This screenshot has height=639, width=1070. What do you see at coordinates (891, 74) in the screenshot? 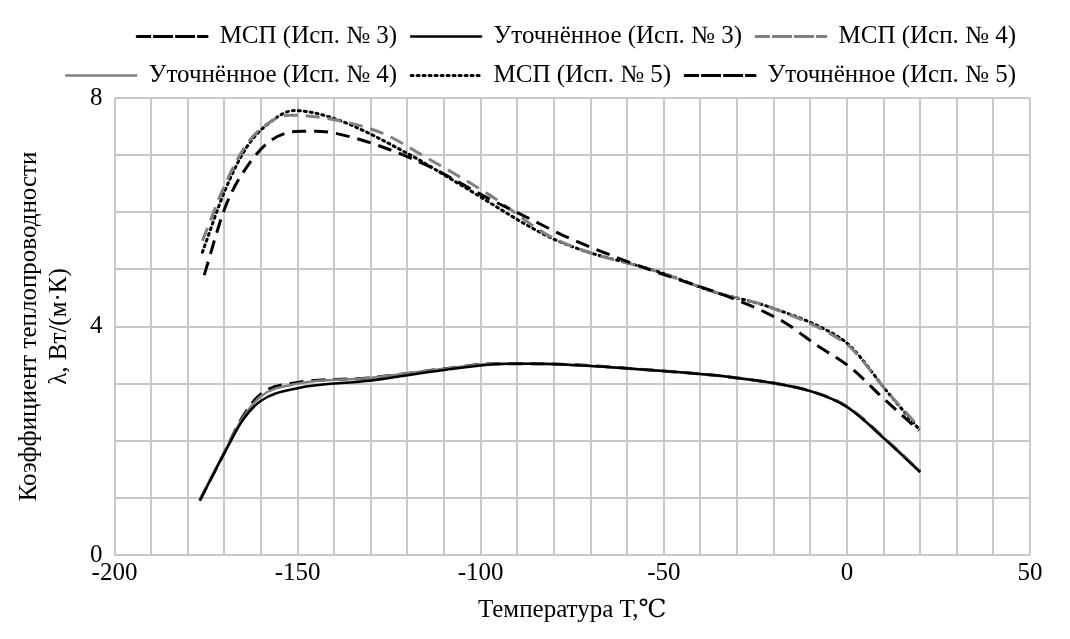
I see `legend-label: Уточнённое (Исп. № 5)` at bounding box center [891, 74].